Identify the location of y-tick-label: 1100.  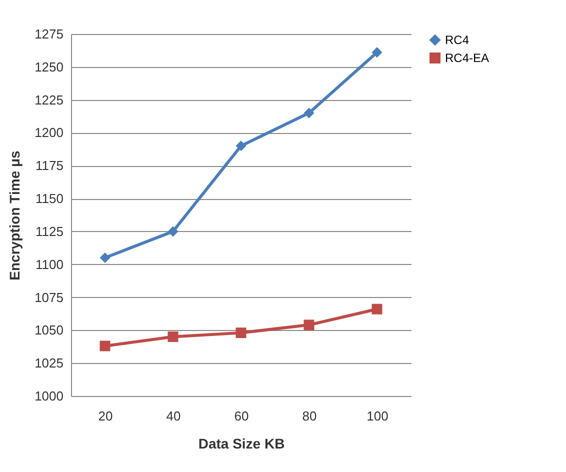
(50, 264).